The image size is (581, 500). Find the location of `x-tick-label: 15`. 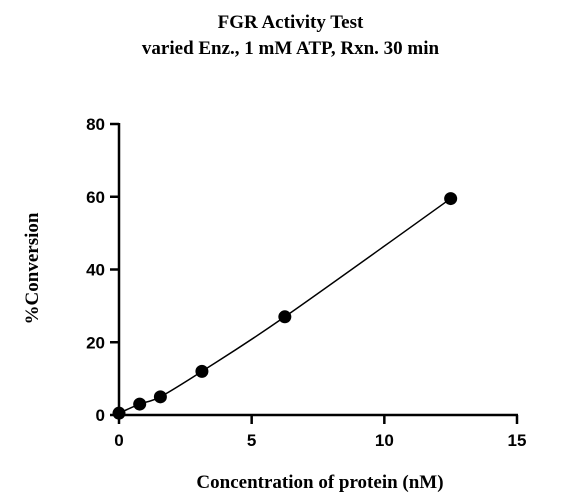

x-tick-label: 15 is located at coordinates (517, 440).